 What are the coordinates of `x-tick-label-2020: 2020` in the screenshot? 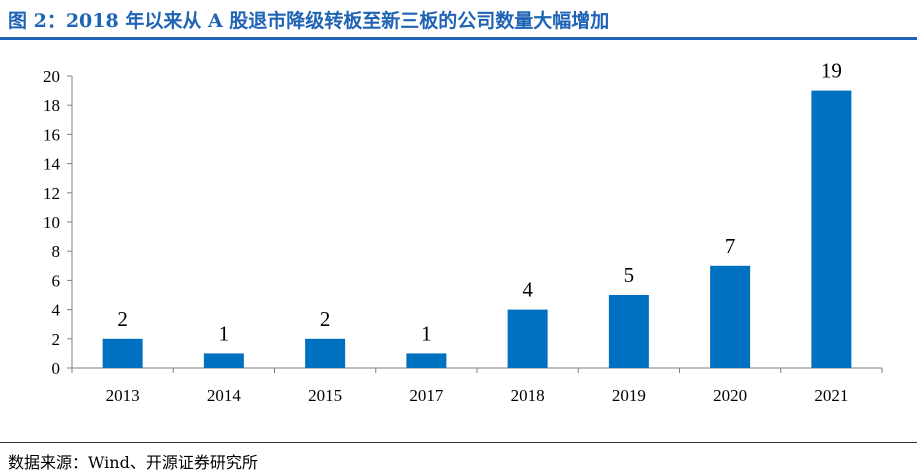 It's located at (730, 395).